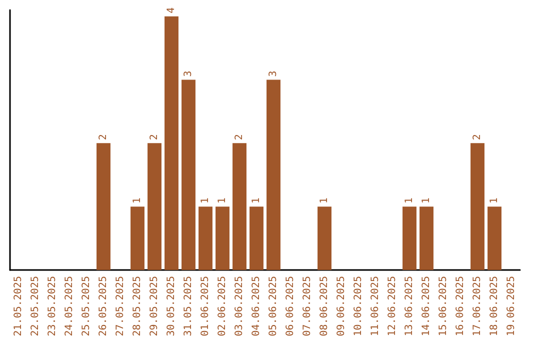 The width and height of the screenshot is (540, 340). I want to click on x-tick-label: 13.06.2025, so click(409, 306).